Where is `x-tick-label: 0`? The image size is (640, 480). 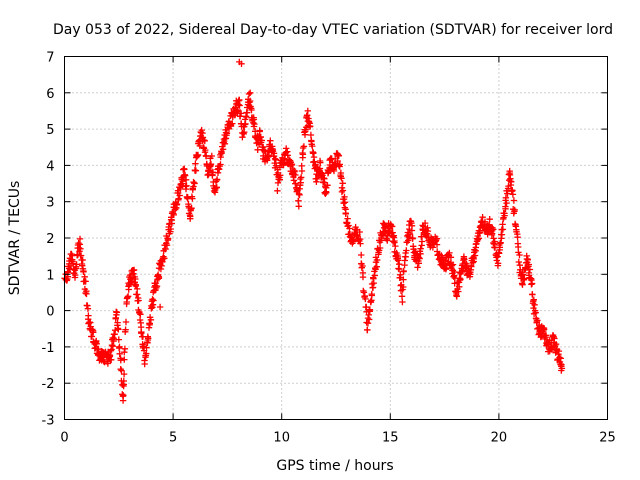
x-tick-label: 0 is located at coordinates (64, 438).